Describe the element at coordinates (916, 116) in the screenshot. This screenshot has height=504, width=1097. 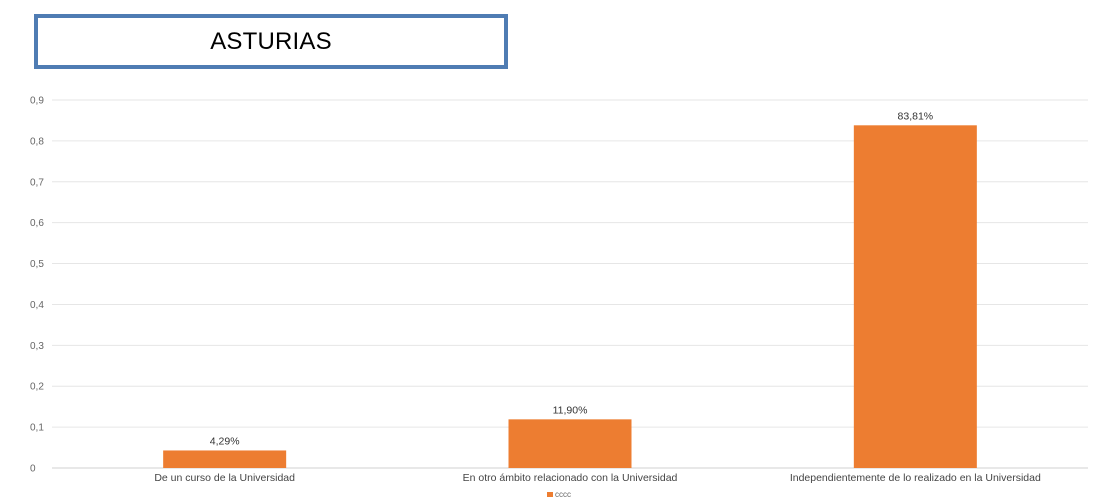
I see `data-label: 83,81%` at that location.